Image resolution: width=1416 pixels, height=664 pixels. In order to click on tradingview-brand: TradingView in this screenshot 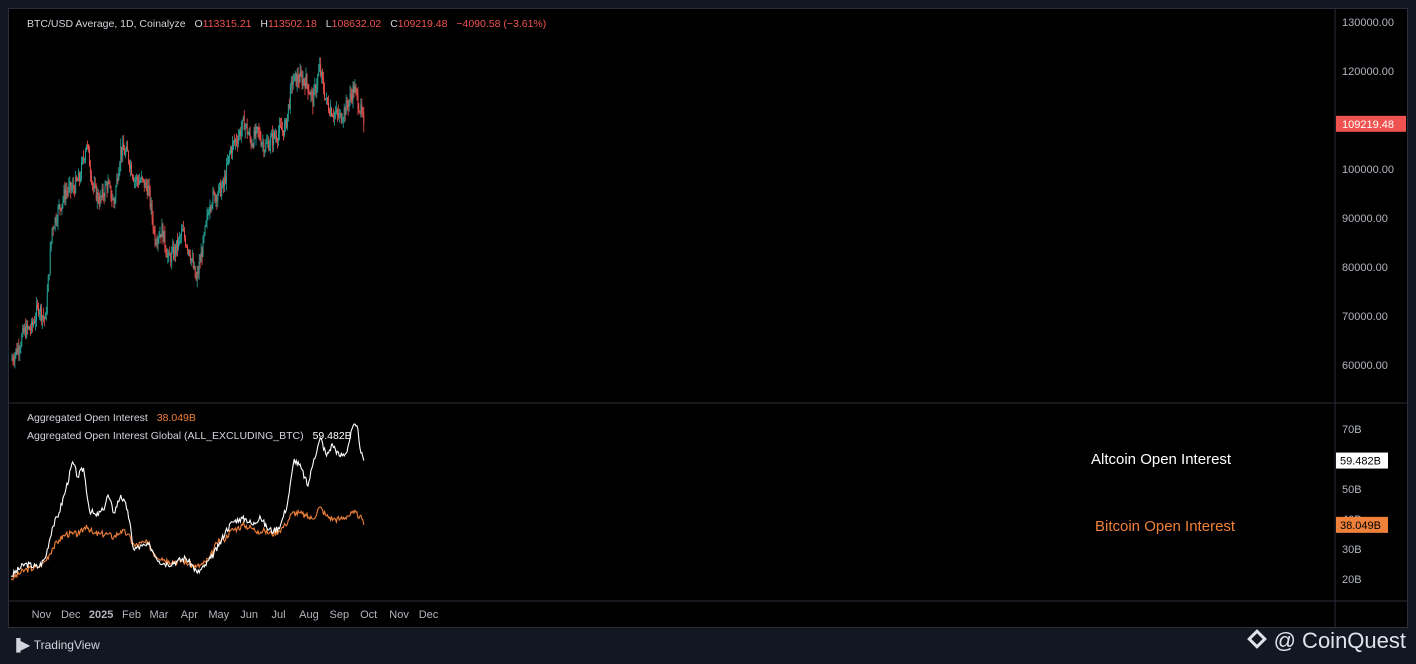, I will do `click(66, 645)`.